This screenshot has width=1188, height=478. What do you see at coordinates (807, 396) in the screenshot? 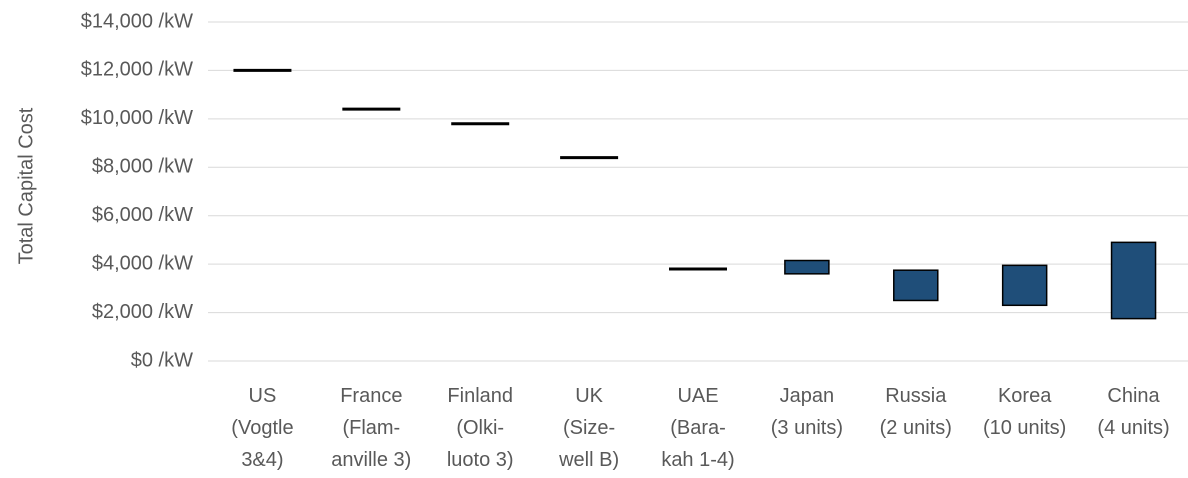
I see `x-category-label-line: Japan` at bounding box center [807, 396].